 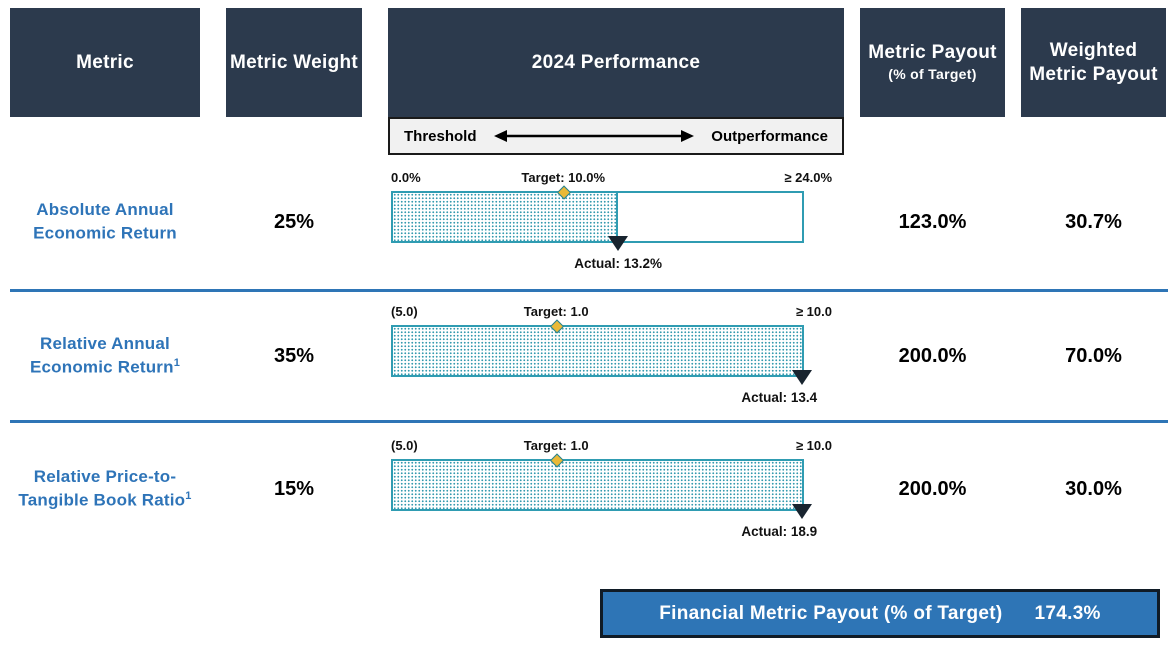 What do you see at coordinates (406, 177) in the screenshot?
I see `gauge-min-label: 0.0%` at bounding box center [406, 177].